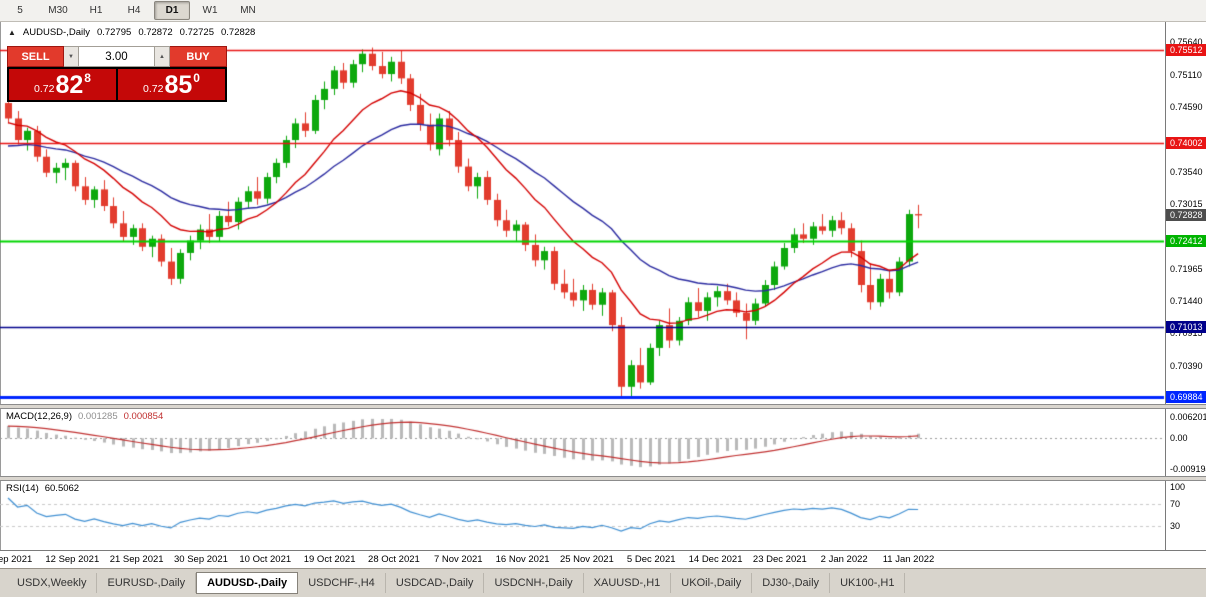 The width and height of the screenshot is (1206, 597). I want to click on chevron-down-icon: ▼, so click(71, 56).